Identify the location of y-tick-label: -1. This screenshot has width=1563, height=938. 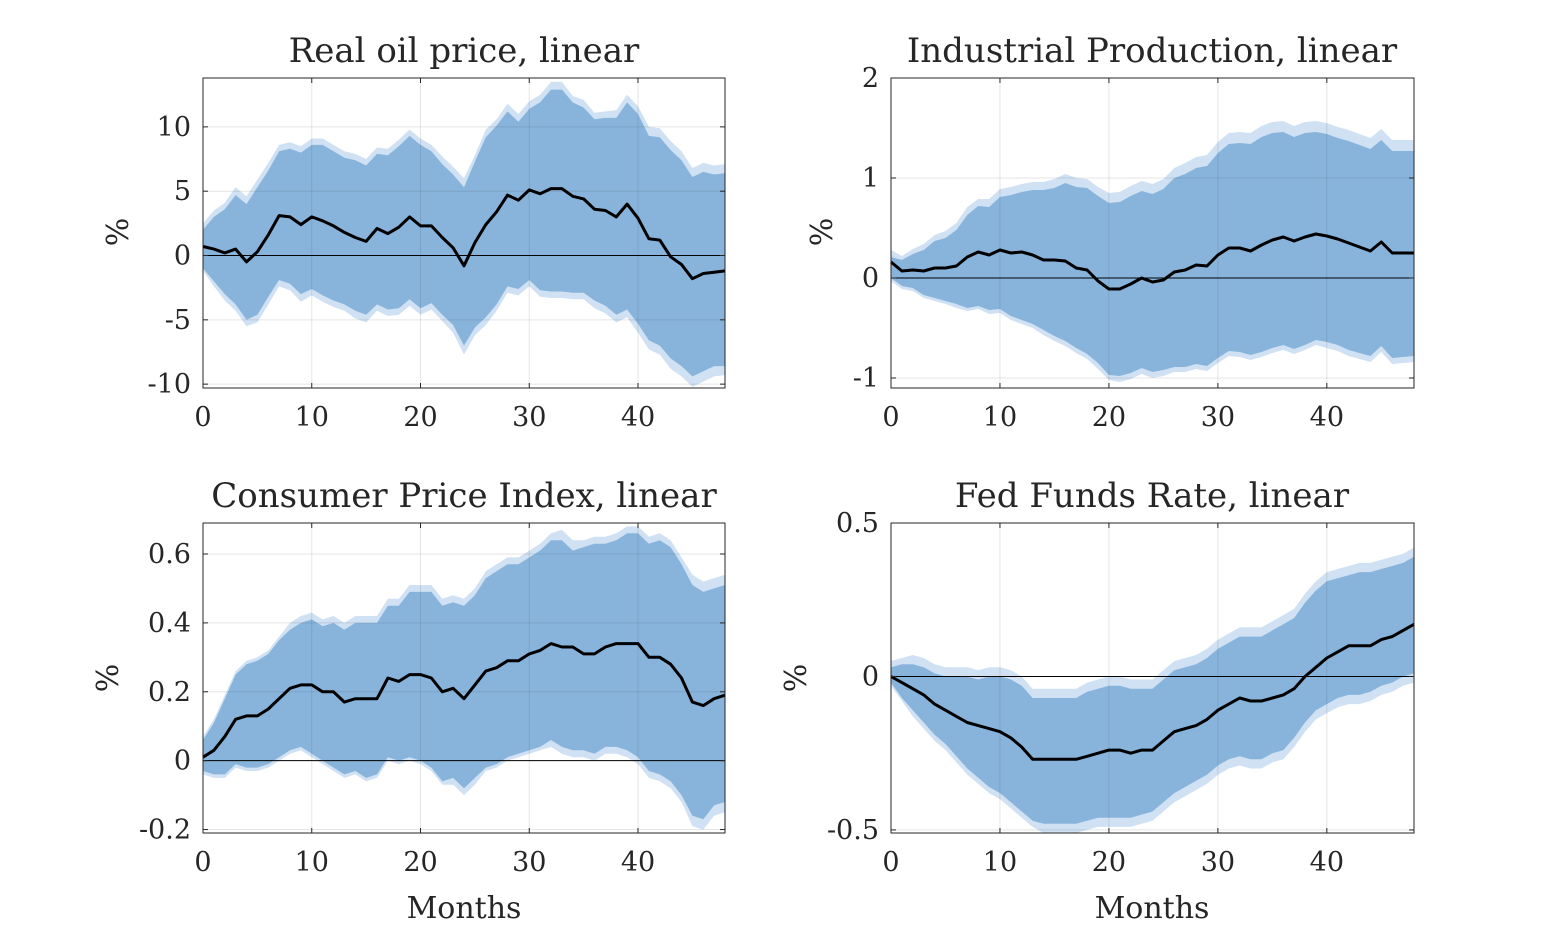
(866, 378).